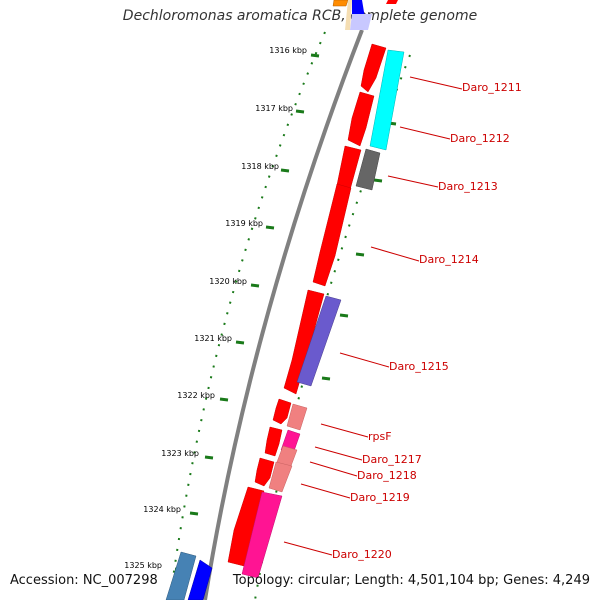 This screenshot has width=600, height=600. What do you see at coordinates (288, 50) in the screenshot?
I see `ruler-label: 1316 kbp` at bounding box center [288, 50].